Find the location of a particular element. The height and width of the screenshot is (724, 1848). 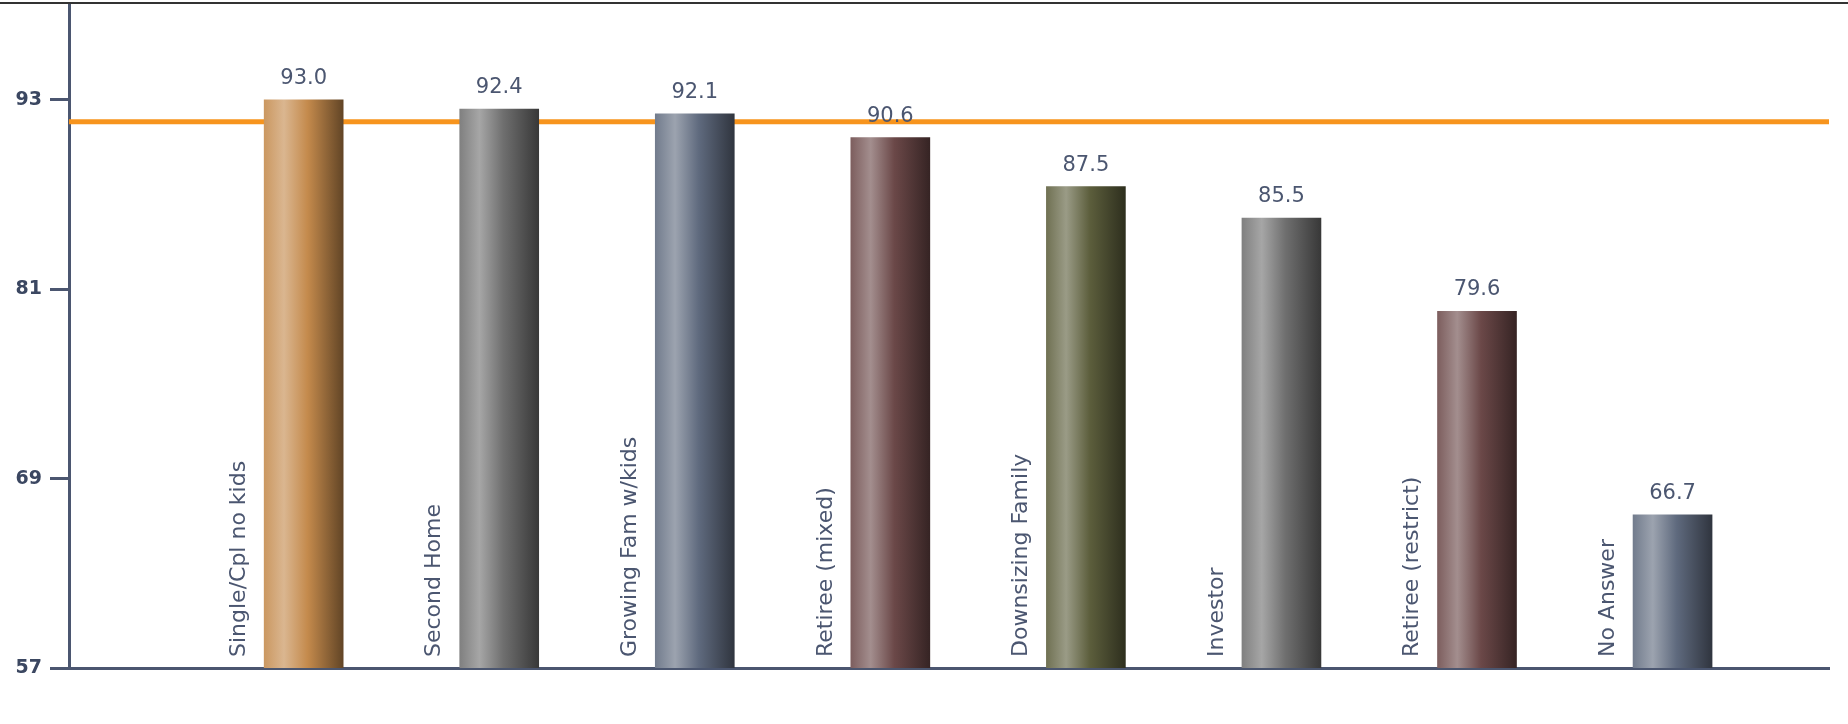

data-label: 66.7 is located at coordinates (1672, 491).